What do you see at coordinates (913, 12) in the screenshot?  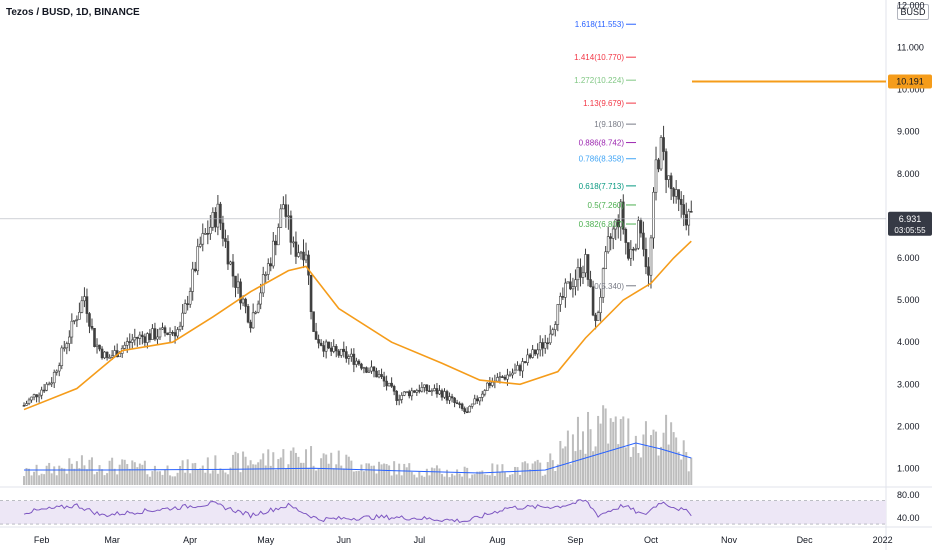 I see `currency-badge: BUSD` at bounding box center [913, 12].